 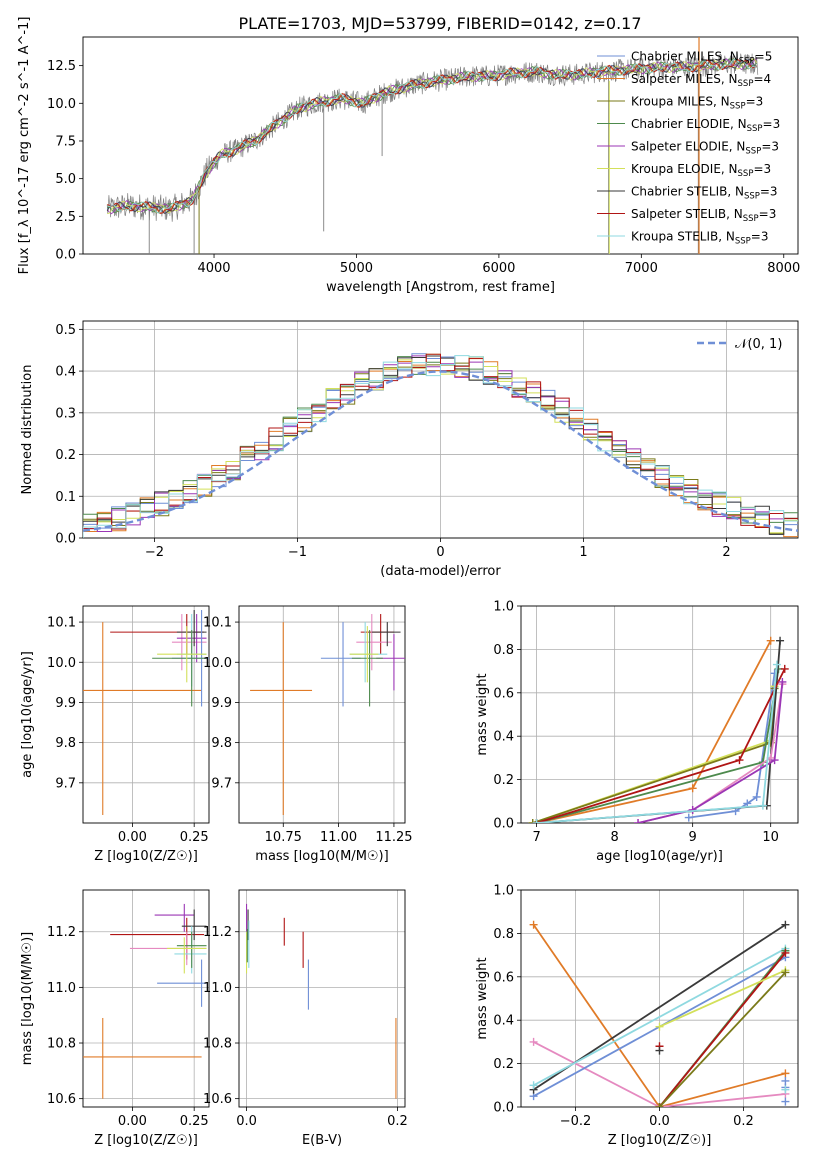 I want to click on x-tick-label: 2, so click(x=726, y=552).